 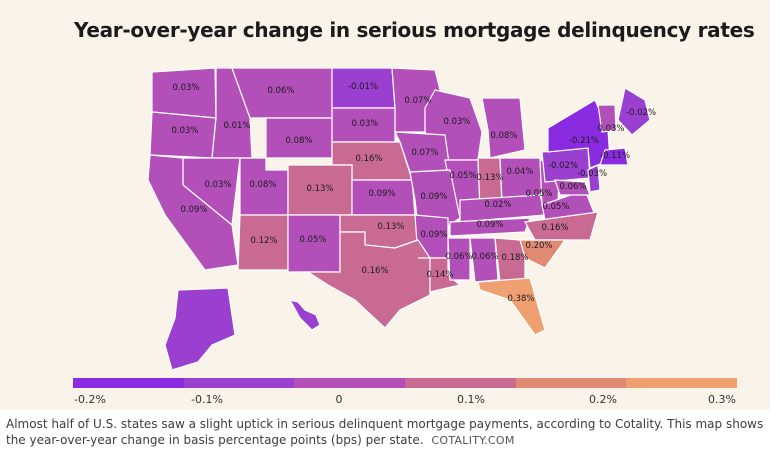 I want to click on state-value-wv: 0.05%, so click(x=538, y=194).